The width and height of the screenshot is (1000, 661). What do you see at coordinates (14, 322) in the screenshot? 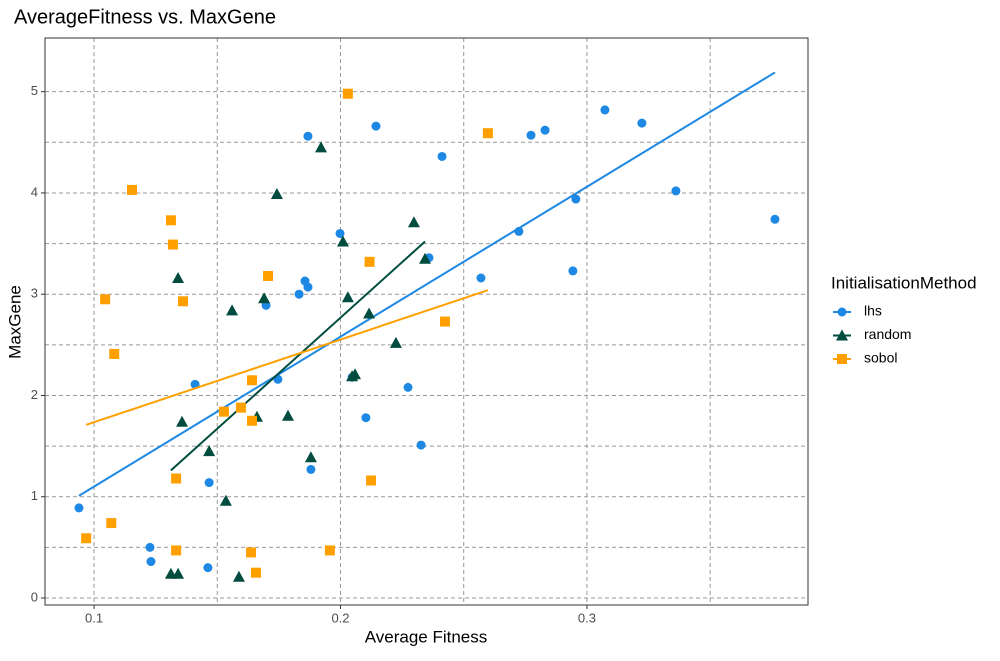
I see `y-axis-label: MaxGene` at bounding box center [14, 322].